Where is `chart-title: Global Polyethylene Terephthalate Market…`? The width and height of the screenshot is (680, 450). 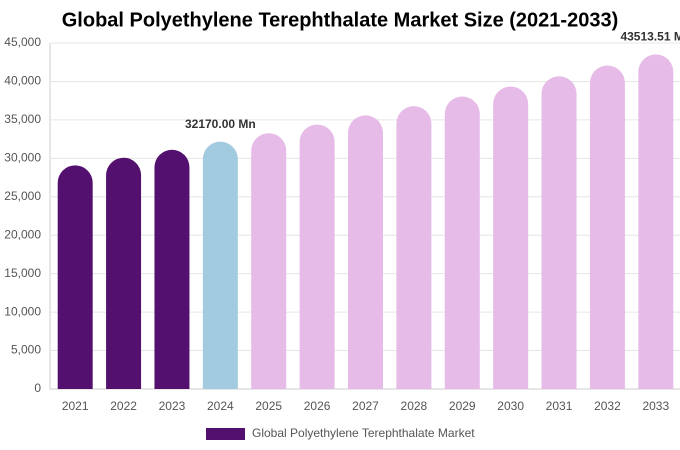 chart-title: Global Polyethylene Terephthalate Market… is located at coordinates (340, 20).